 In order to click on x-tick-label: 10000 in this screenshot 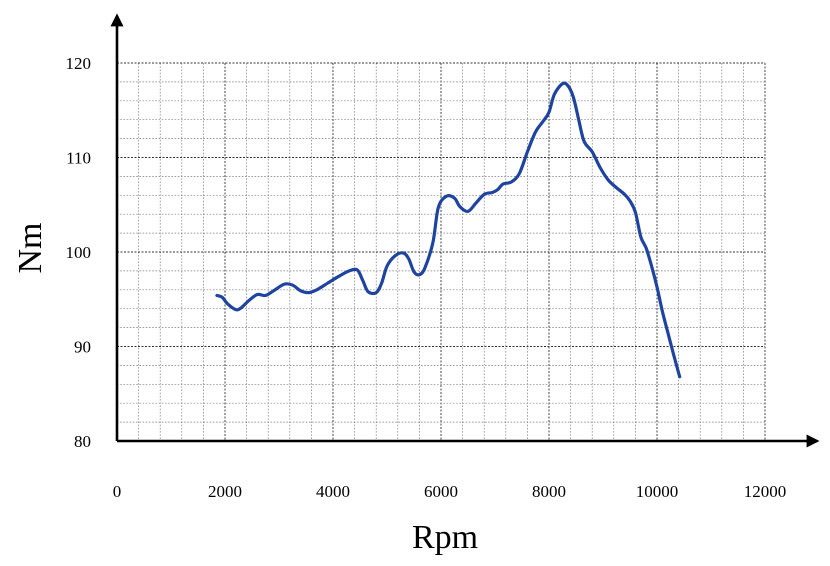, I will do `click(657, 491)`.